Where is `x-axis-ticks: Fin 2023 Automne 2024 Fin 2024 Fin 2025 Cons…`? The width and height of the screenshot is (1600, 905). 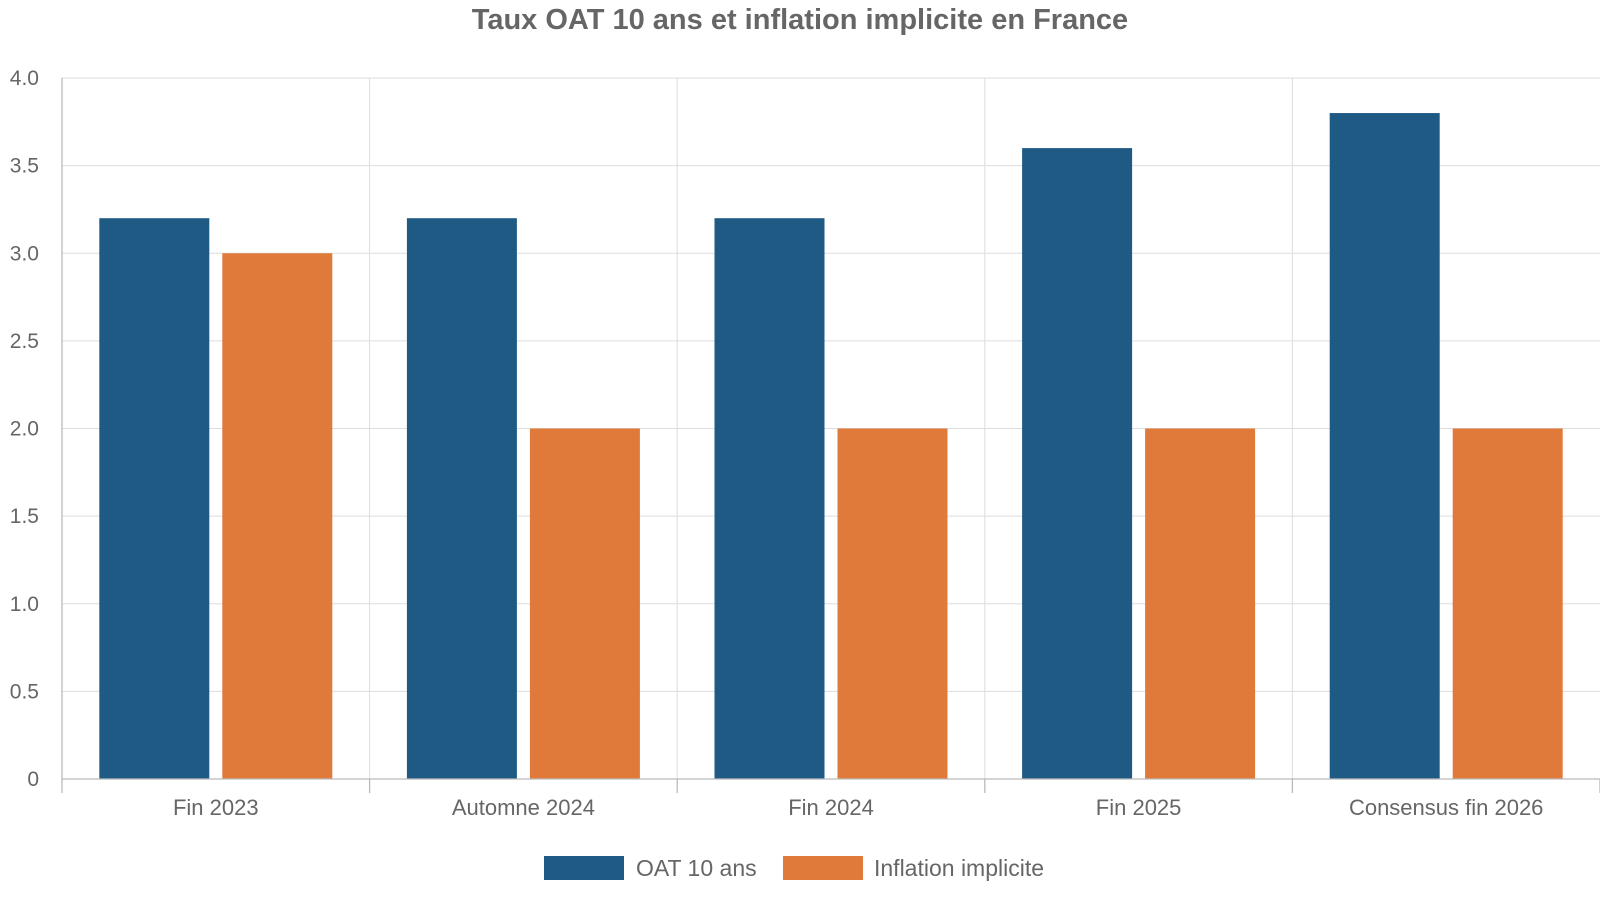
x-axis-ticks: Fin 2023 Automne 2024 Fin 2024 Fin 2025 Cons… is located at coordinates (858, 807).